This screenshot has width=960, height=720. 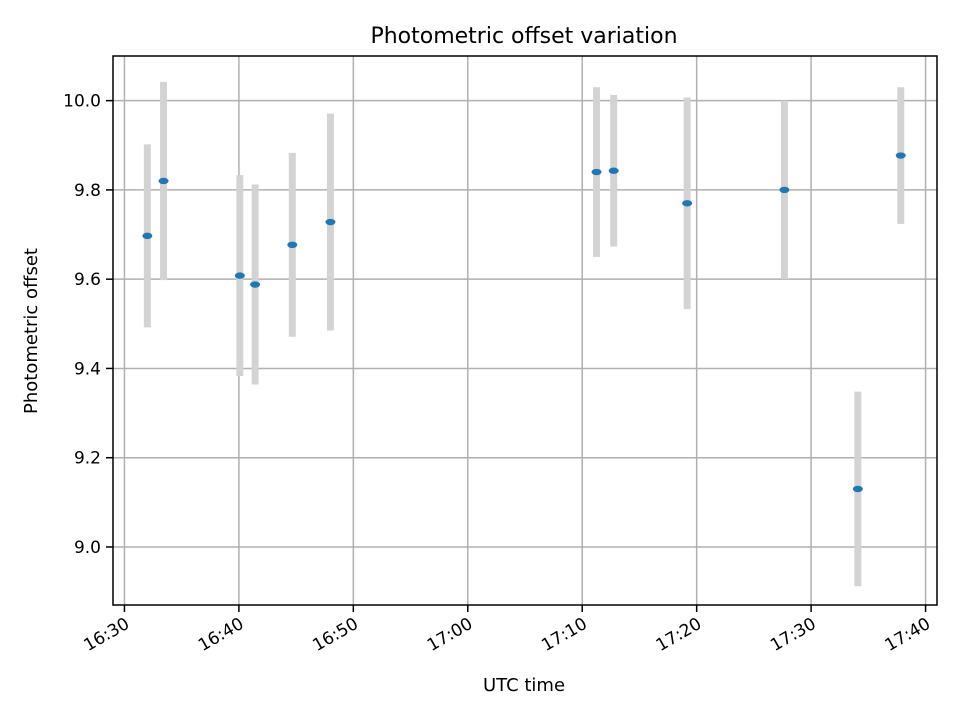 What do you see at coordinates (523, 36) in the screenshot?
I see `chart-title: Photometric offset variation` at bounding box center [523, 36].